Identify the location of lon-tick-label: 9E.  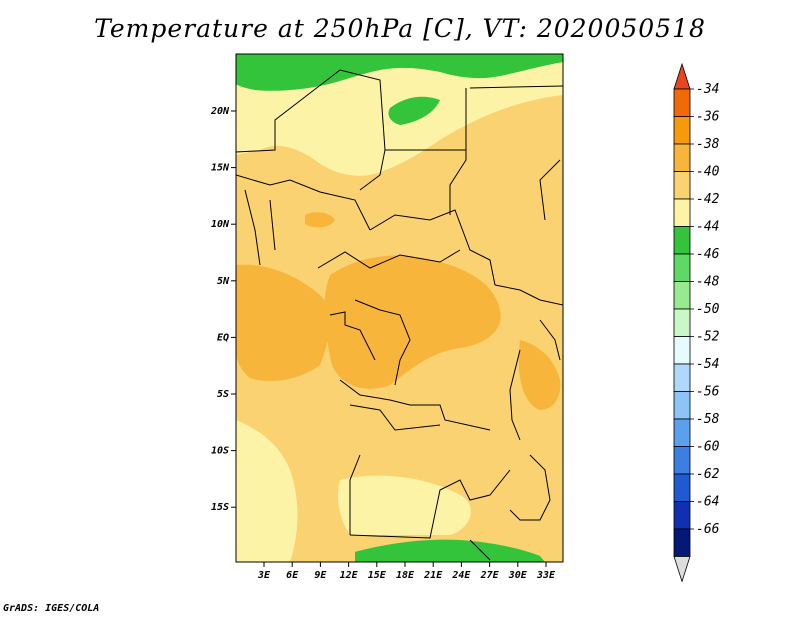
(320, 575).